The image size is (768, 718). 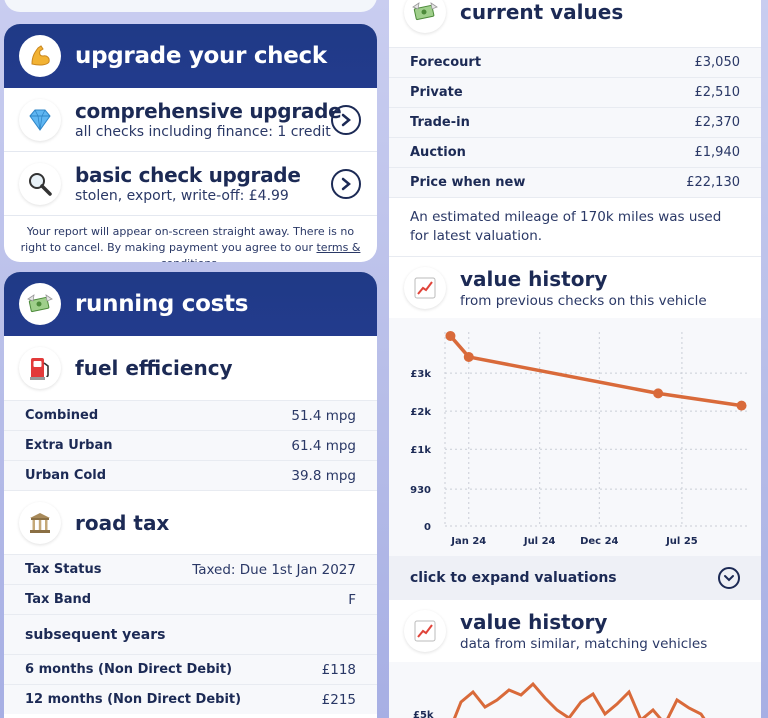 What do you see at coordinates (583, 300) in the screenshot?
I see `value-history-subtitle: from previous checks on this vehicle` at bounding box center [583, 300].